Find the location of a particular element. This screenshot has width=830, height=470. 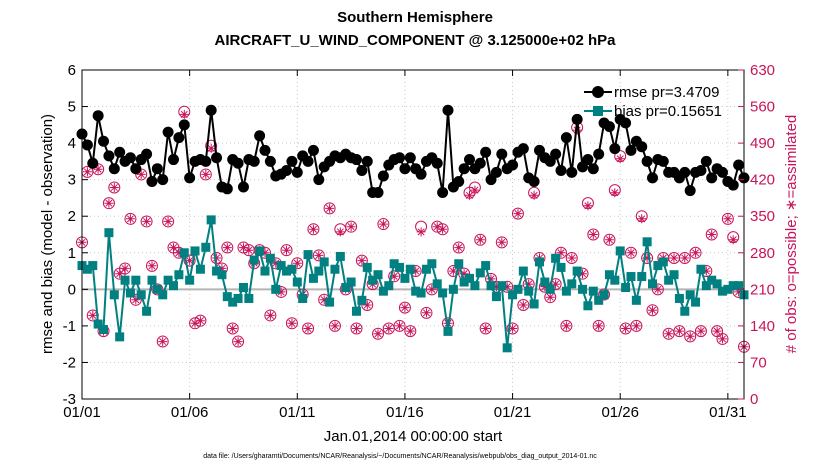

y-tick-label: -1 is located at coordinates (69, 326).